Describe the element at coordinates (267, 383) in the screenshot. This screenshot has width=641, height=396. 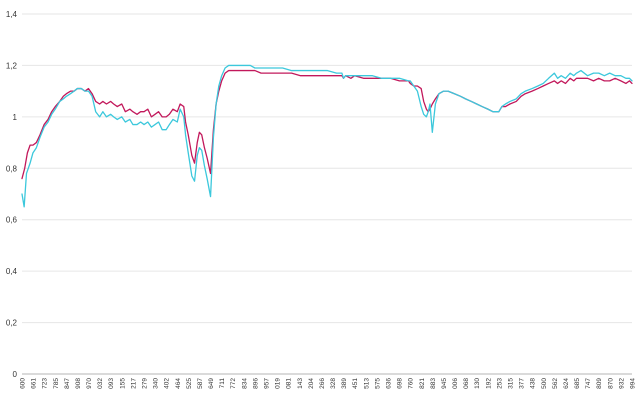
I see `x-tick-label: 957` at that location.